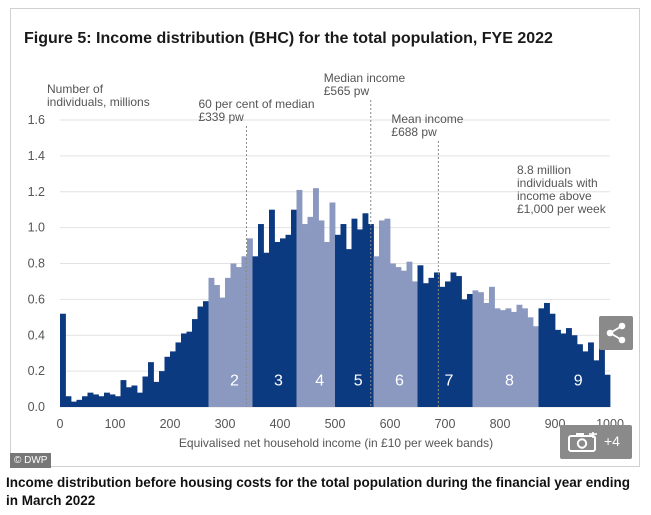 The height and width of the screenshot is (515, 651). What do you see at coordinates (554, 196) in the screenshot?
I see `annotation-line: income above` at bounding box center [554, 196].